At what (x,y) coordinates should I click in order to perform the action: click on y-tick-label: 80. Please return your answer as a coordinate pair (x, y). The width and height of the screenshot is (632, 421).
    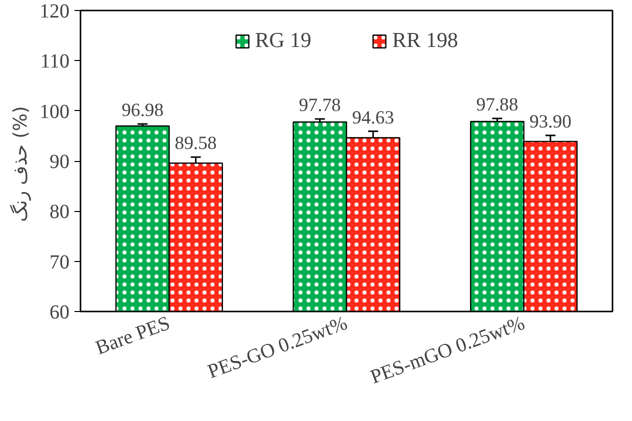
    Looking at the image, I should click on (60, 212).